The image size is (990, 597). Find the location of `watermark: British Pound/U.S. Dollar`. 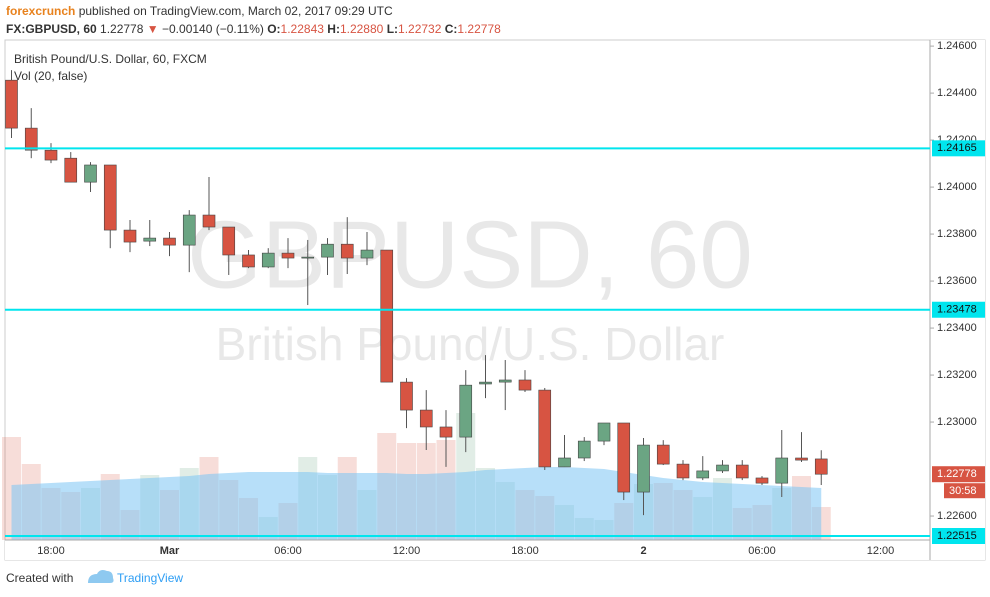

watermark: British Pound/U.S. Dollar is located at coordinates (470, 344).